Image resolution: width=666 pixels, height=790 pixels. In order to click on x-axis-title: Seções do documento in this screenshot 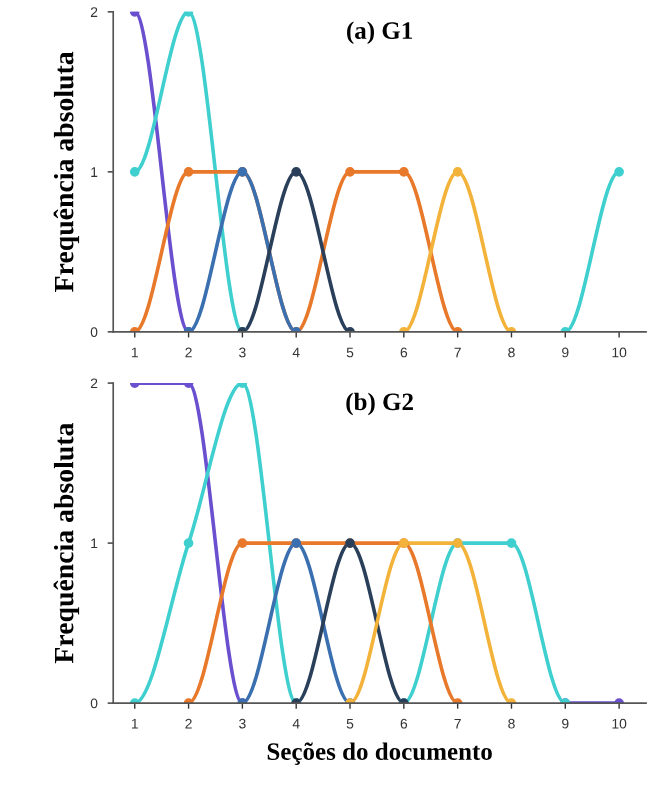, I will do `click(379, 753)`.